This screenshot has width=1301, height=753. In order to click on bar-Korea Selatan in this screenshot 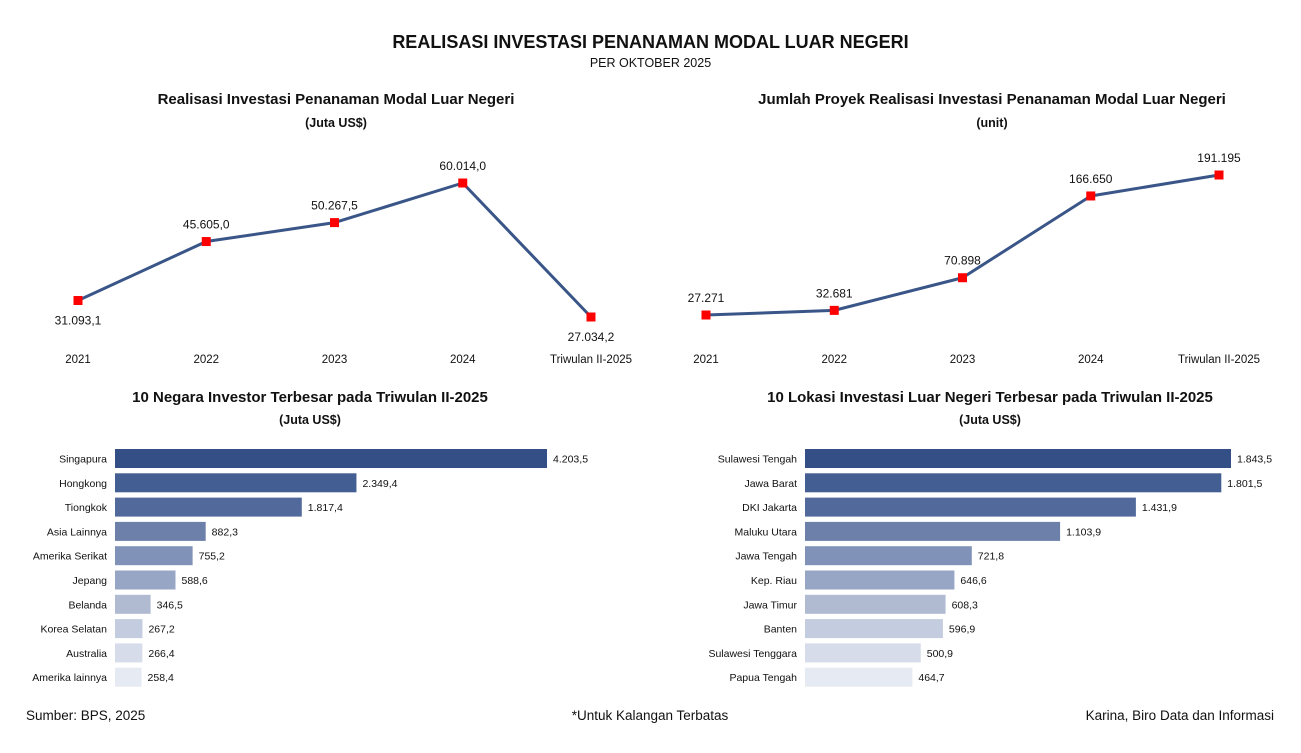, I will do `click(129, 629)`.